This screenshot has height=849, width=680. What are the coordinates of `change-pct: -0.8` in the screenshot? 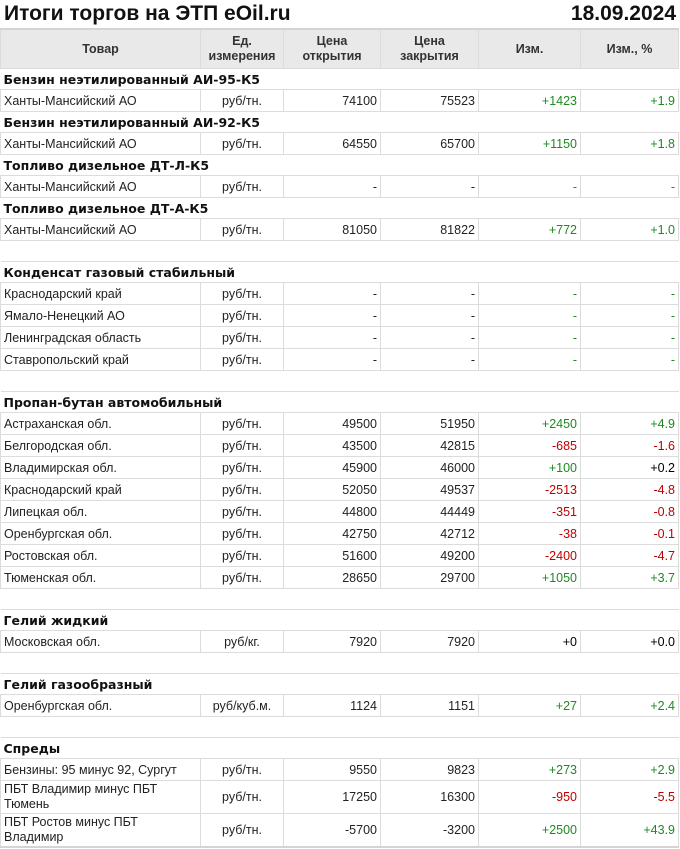 It's located at (629, 511).